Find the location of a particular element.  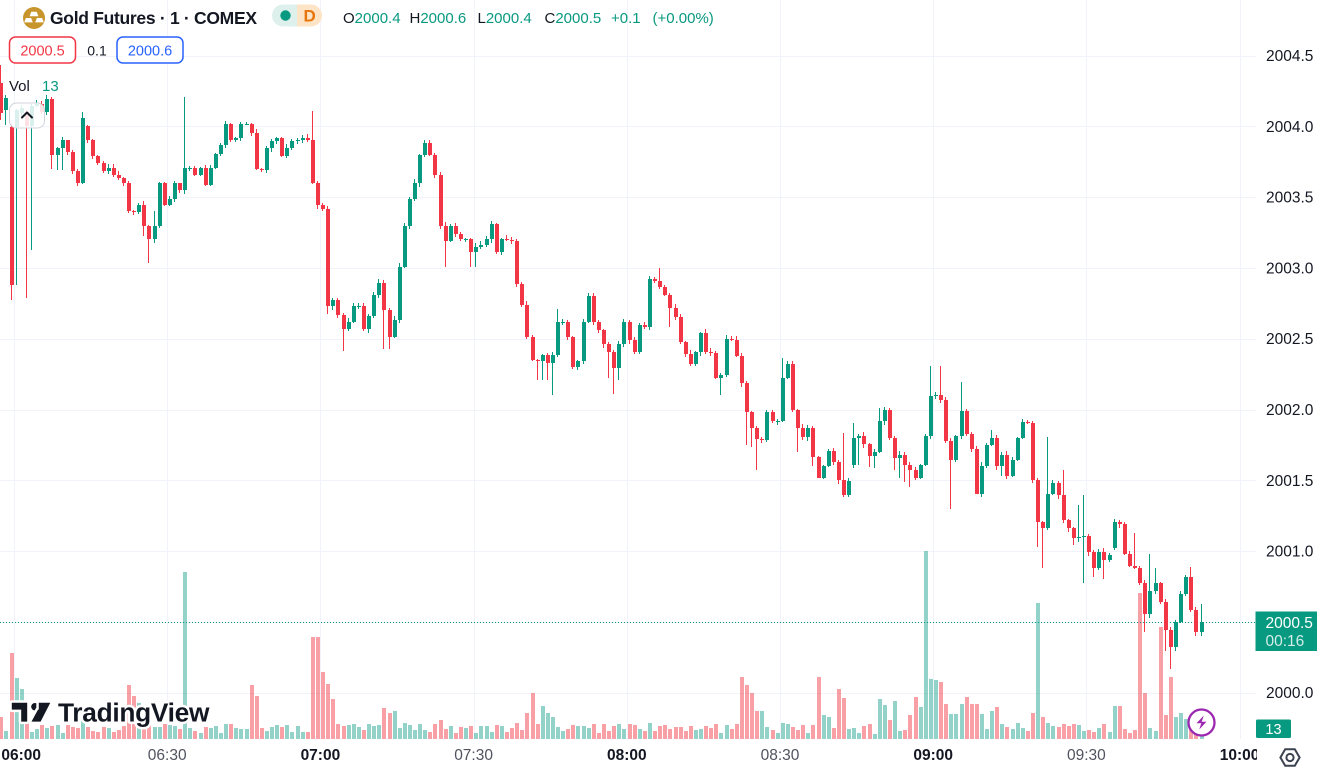

svg-text: 2001.5 is located at coordinates (1289, 481).